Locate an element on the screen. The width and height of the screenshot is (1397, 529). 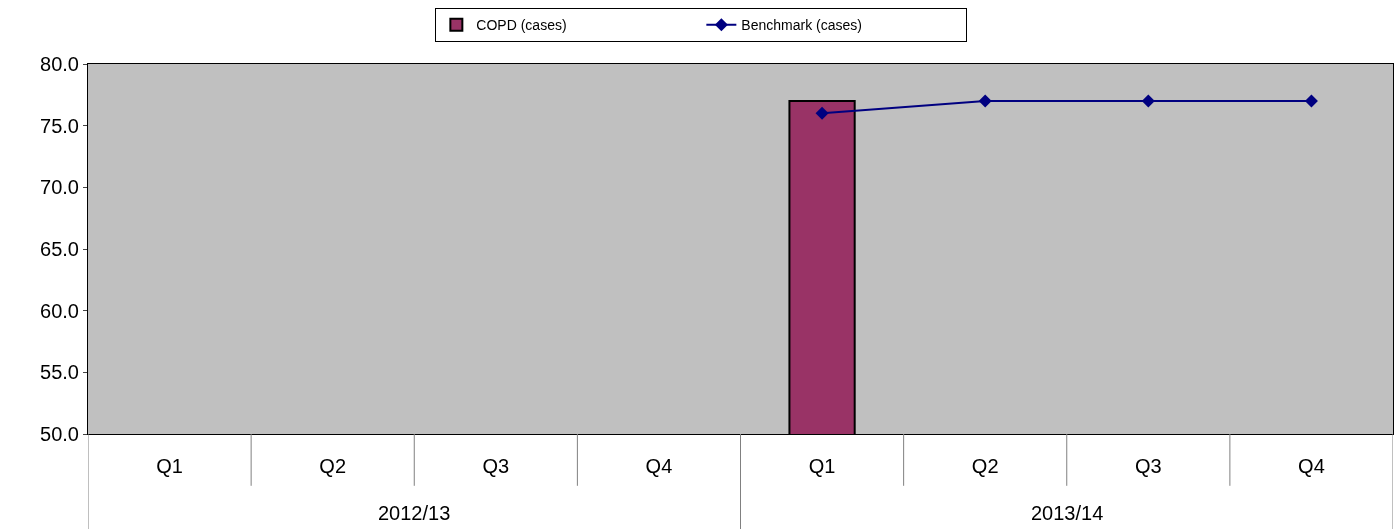
text: 2013/14 is located at coordinates (1067, 513).